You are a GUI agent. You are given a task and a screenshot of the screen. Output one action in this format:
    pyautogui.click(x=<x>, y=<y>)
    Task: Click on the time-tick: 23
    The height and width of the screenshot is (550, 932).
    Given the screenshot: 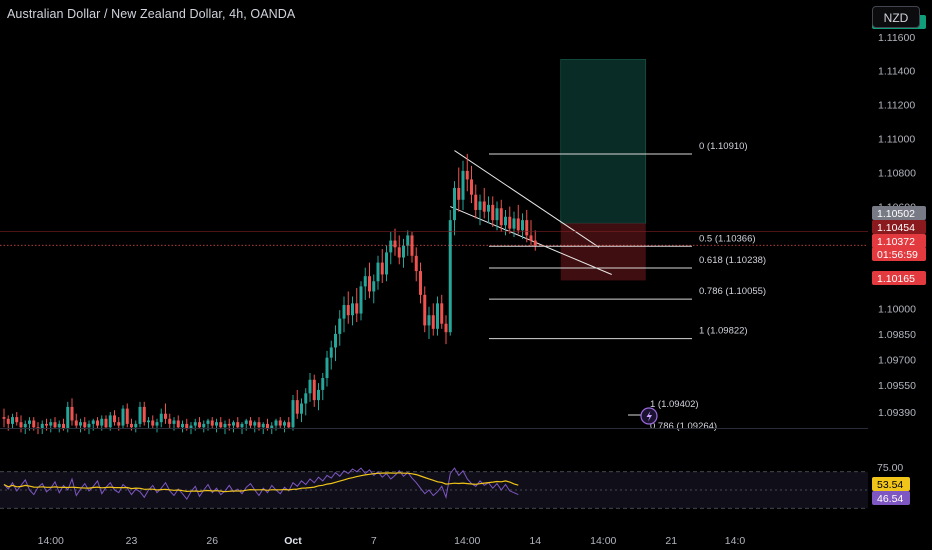 What is the action you would take?
    pyautogui.click(x=132, y=541)
    